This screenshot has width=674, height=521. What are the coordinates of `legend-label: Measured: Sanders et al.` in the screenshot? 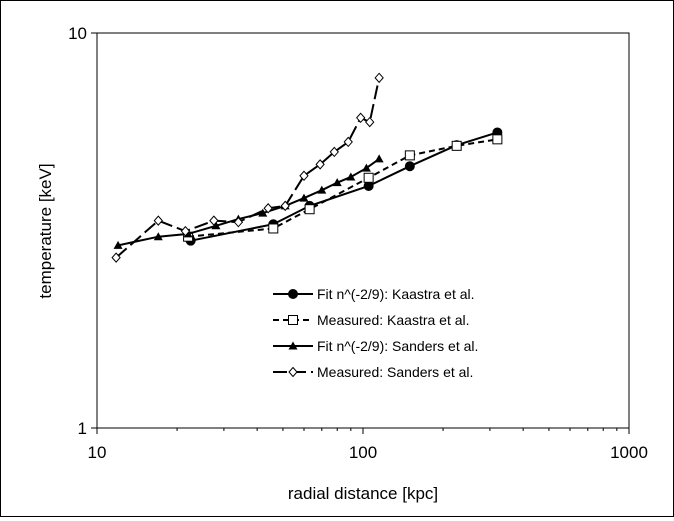 It's located at (395, 372).